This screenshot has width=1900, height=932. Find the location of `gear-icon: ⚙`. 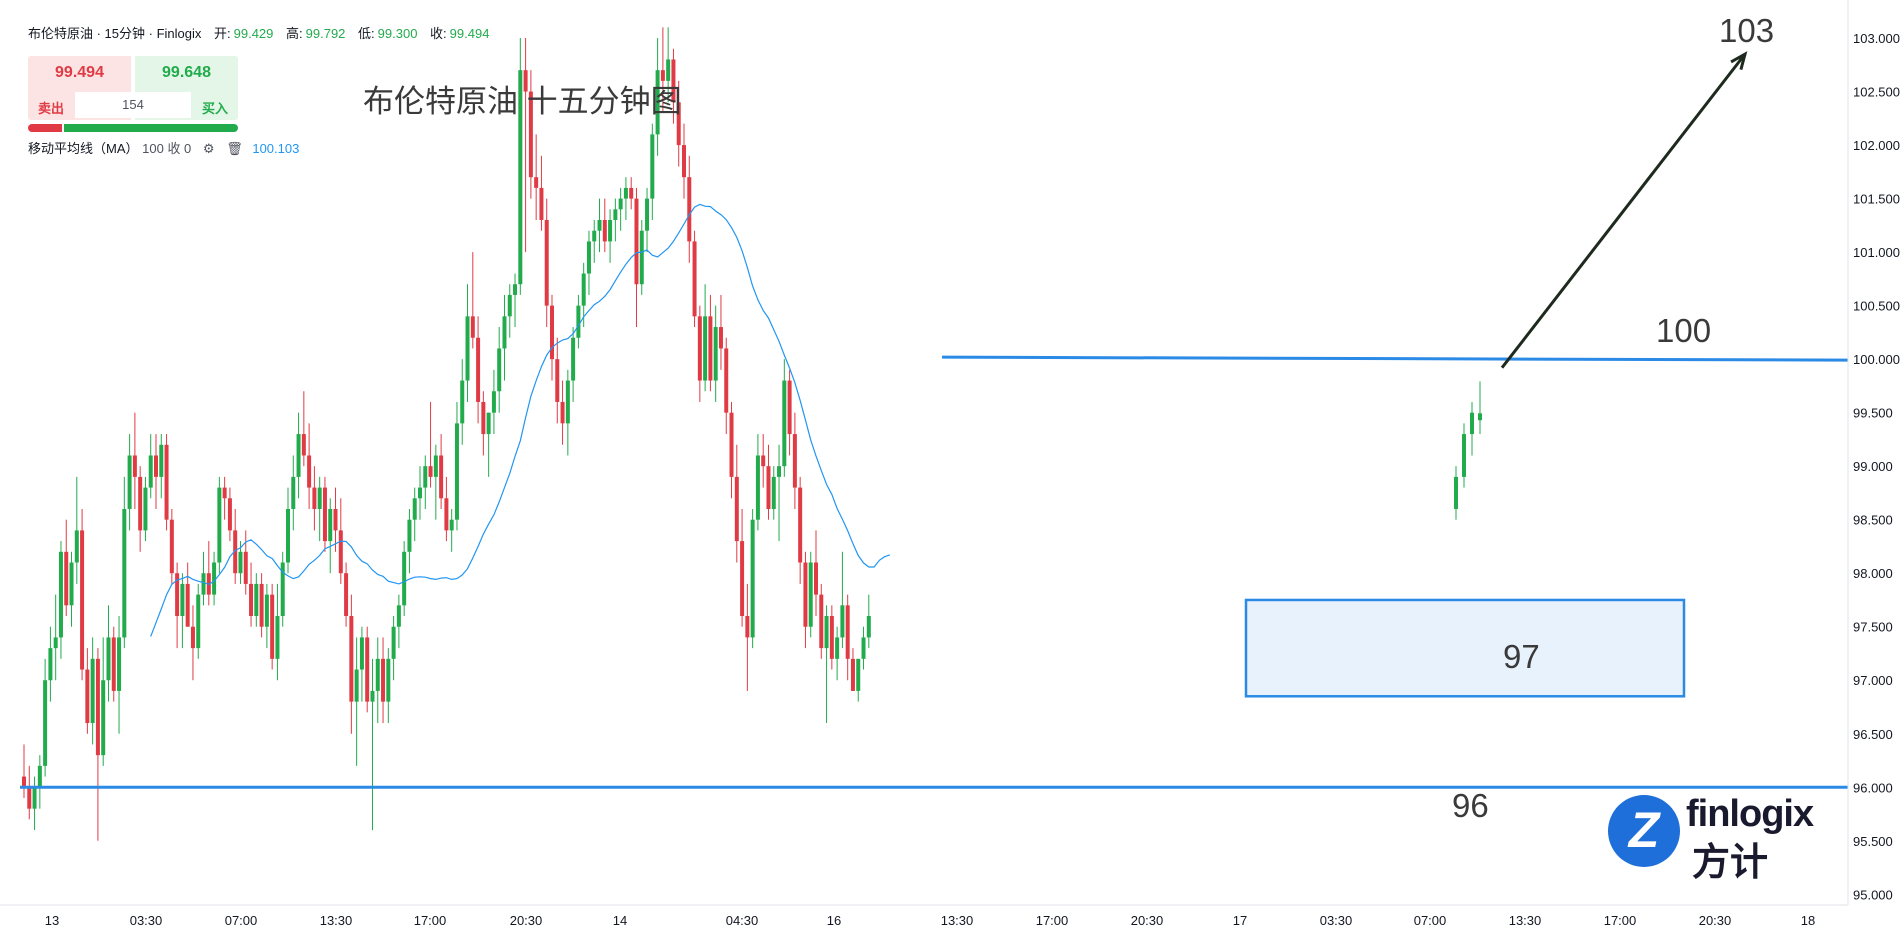

gear-icon: ⚙ is located at coordinates (208, 148).